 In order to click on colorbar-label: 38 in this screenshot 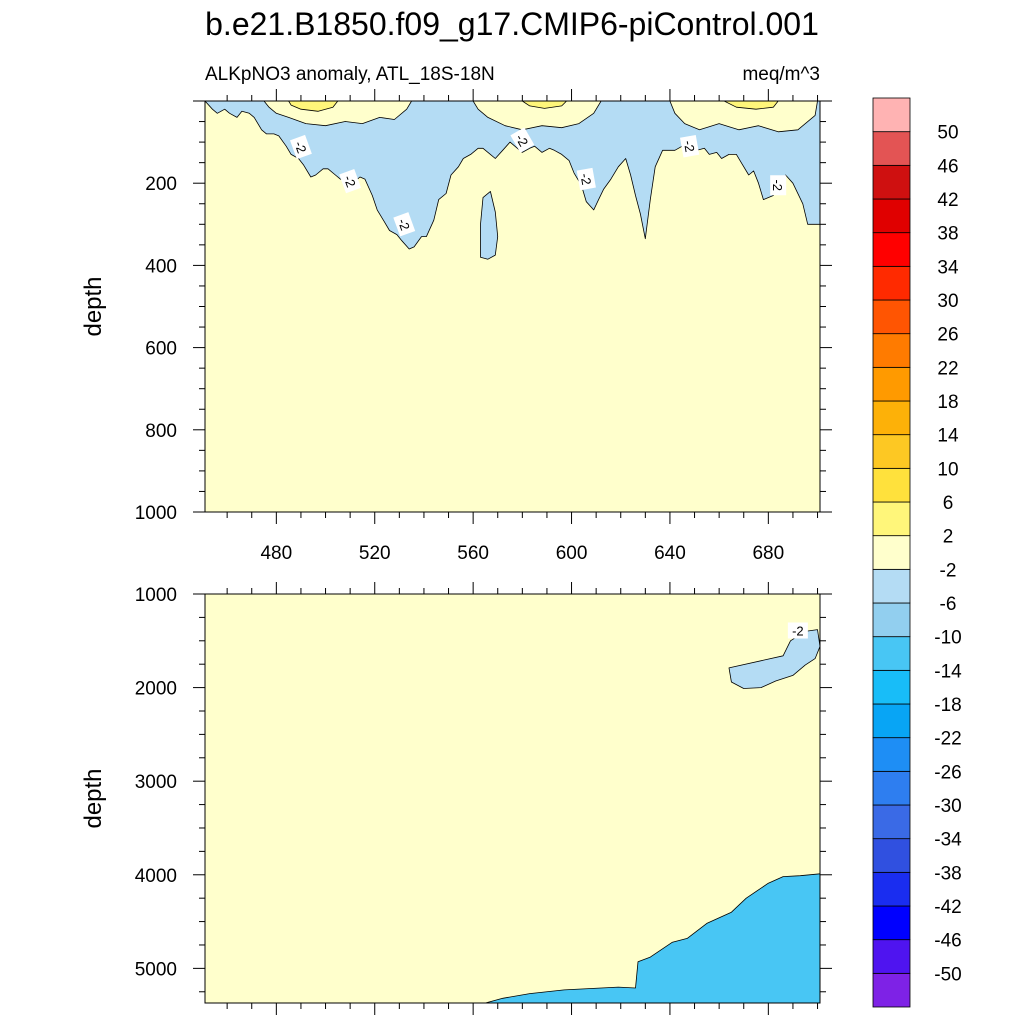, I will do `click(947, 234)`.